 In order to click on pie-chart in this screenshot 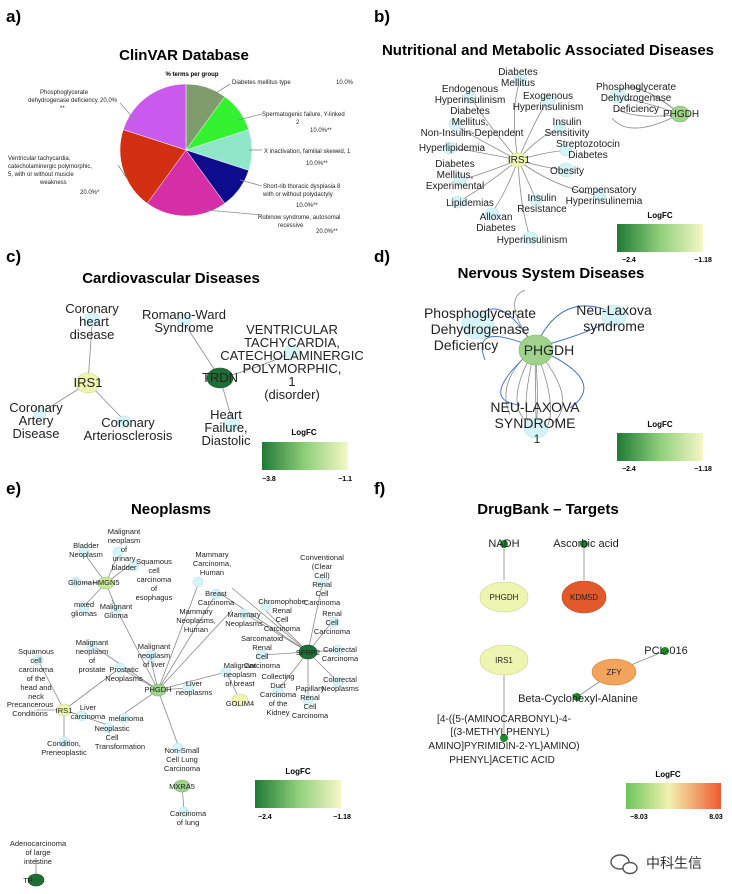, I will do `click(186, 150)`.